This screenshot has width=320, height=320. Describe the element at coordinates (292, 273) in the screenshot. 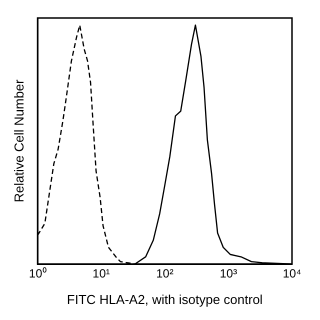

I see `x-tick-label: 10⁴` at that location.